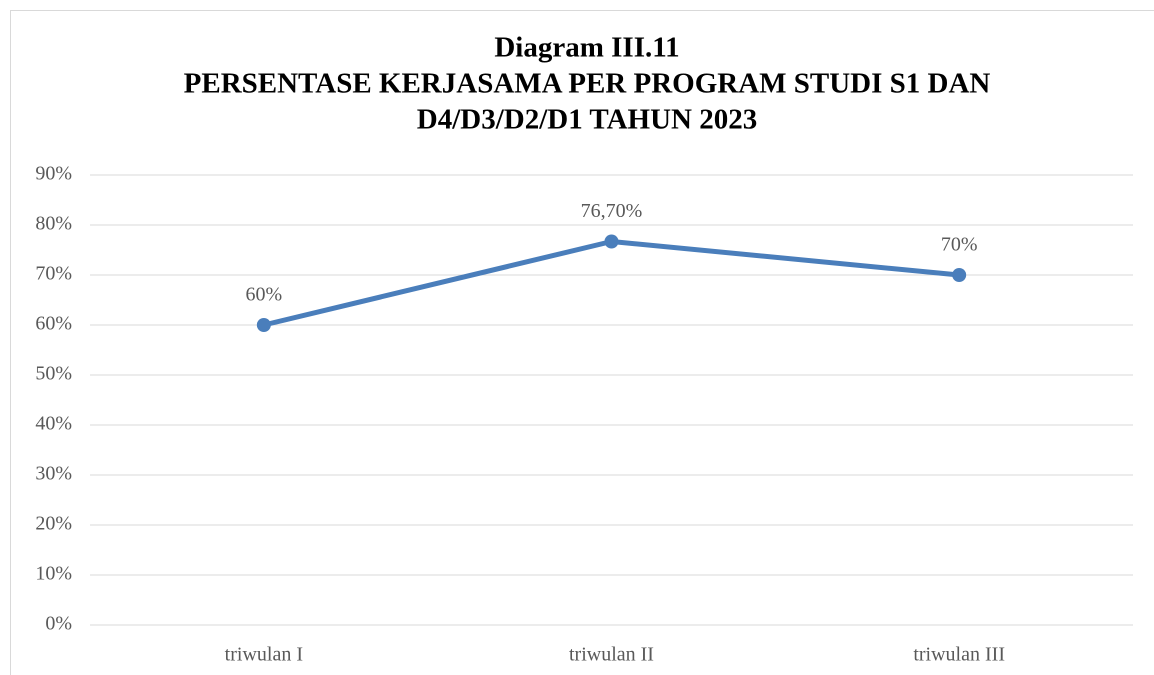 This screenshot has height=675, width=1154. I want to click on data-label: 70%, so click(959, 245).